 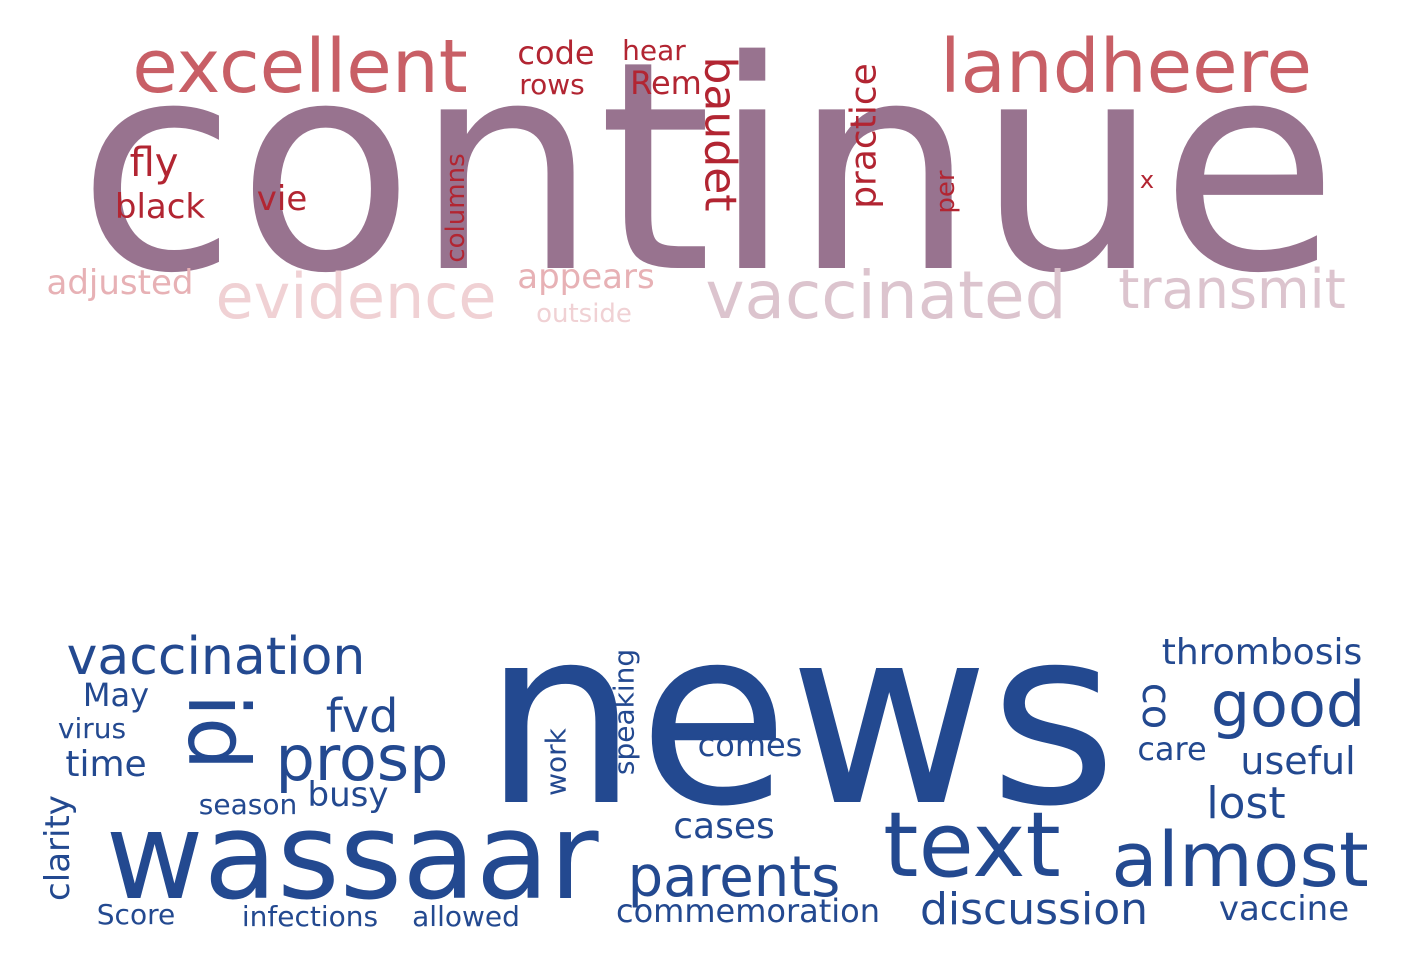 I want to click on word-work: work, so click(x=556, y=761).